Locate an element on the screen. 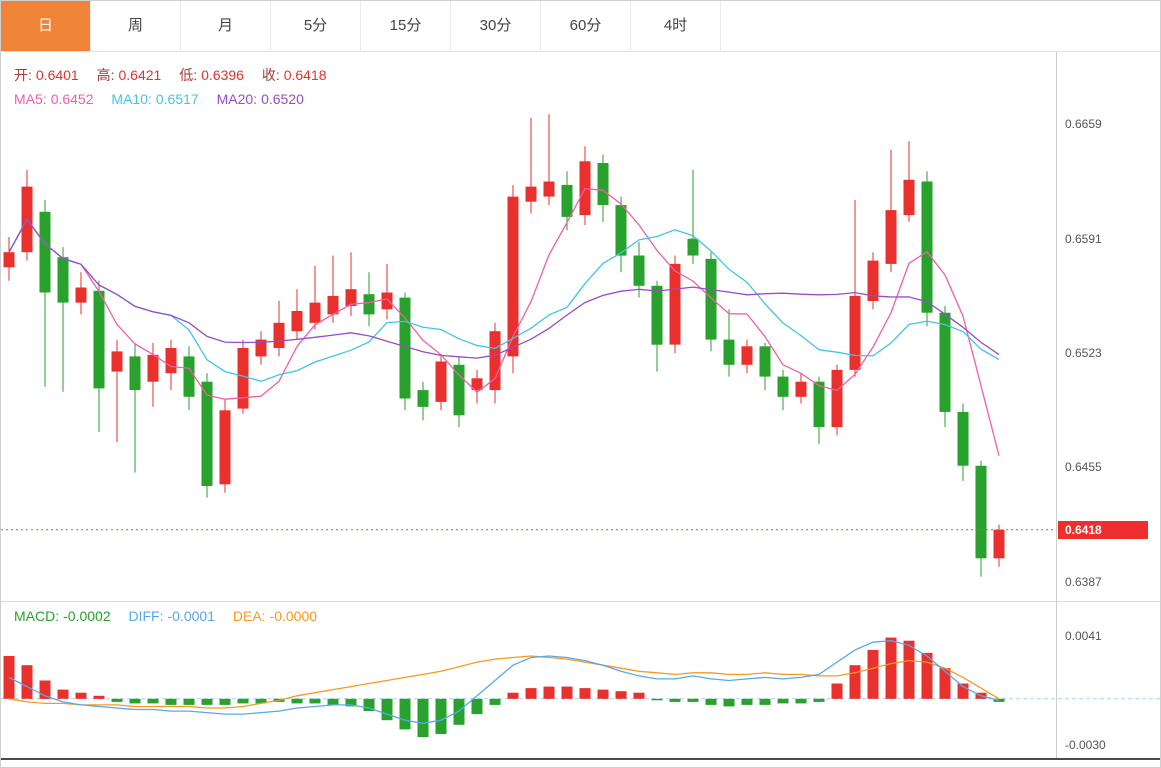 Image resolution: width=1161 pixels, height=768 pixels. ma5-value: 0.6452 is located at coordinates (72, 99).